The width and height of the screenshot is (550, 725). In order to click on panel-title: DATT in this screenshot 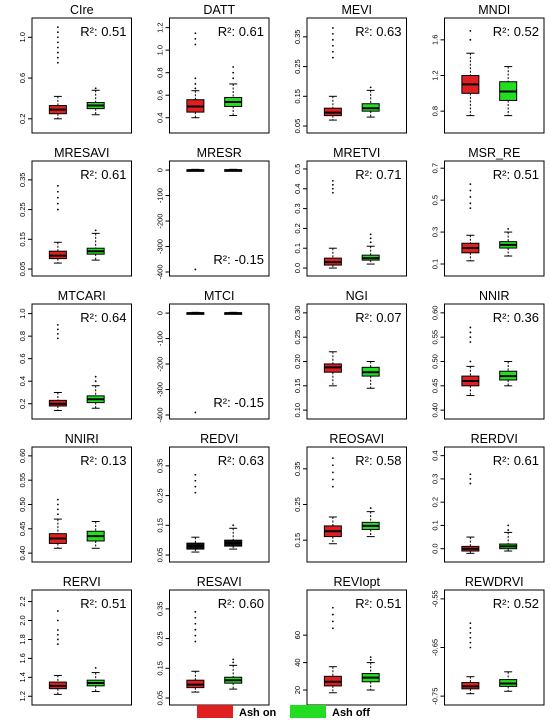, I will do `click(219, 10)`.